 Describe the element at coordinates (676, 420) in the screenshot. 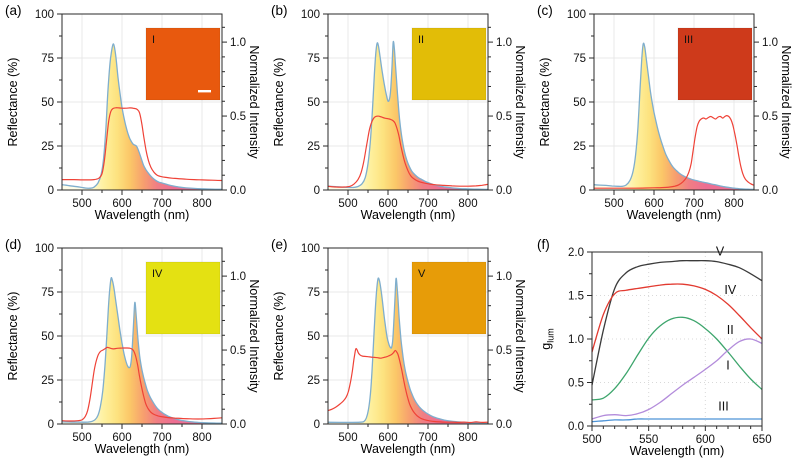

I see `glum-curve-III` at that location.